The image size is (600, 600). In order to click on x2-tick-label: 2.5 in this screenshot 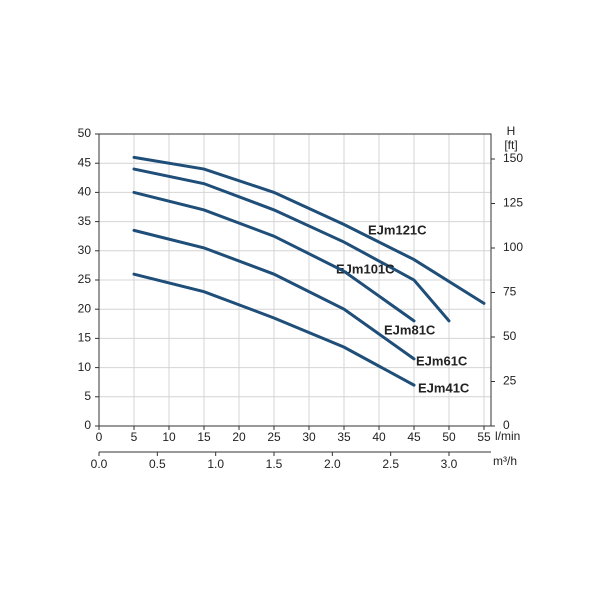, I will do `click(390, 464)`.